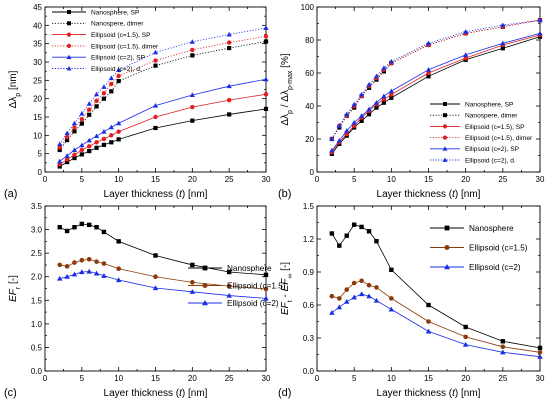  Describe the element at coordinates (37, 277) in the screenshot. I see `y-tick-label: 2.0` at that location.